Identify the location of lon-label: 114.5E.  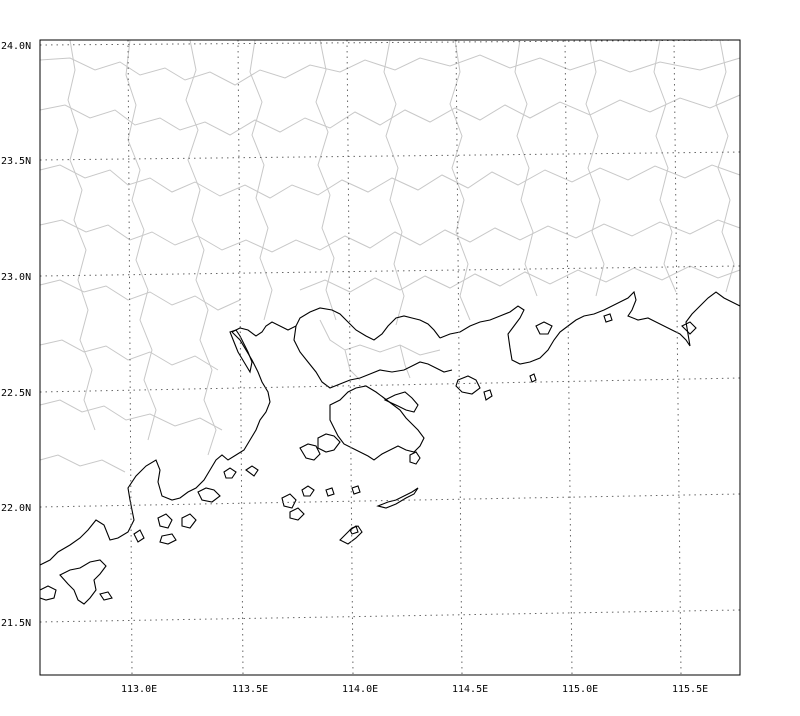
(470, 689).